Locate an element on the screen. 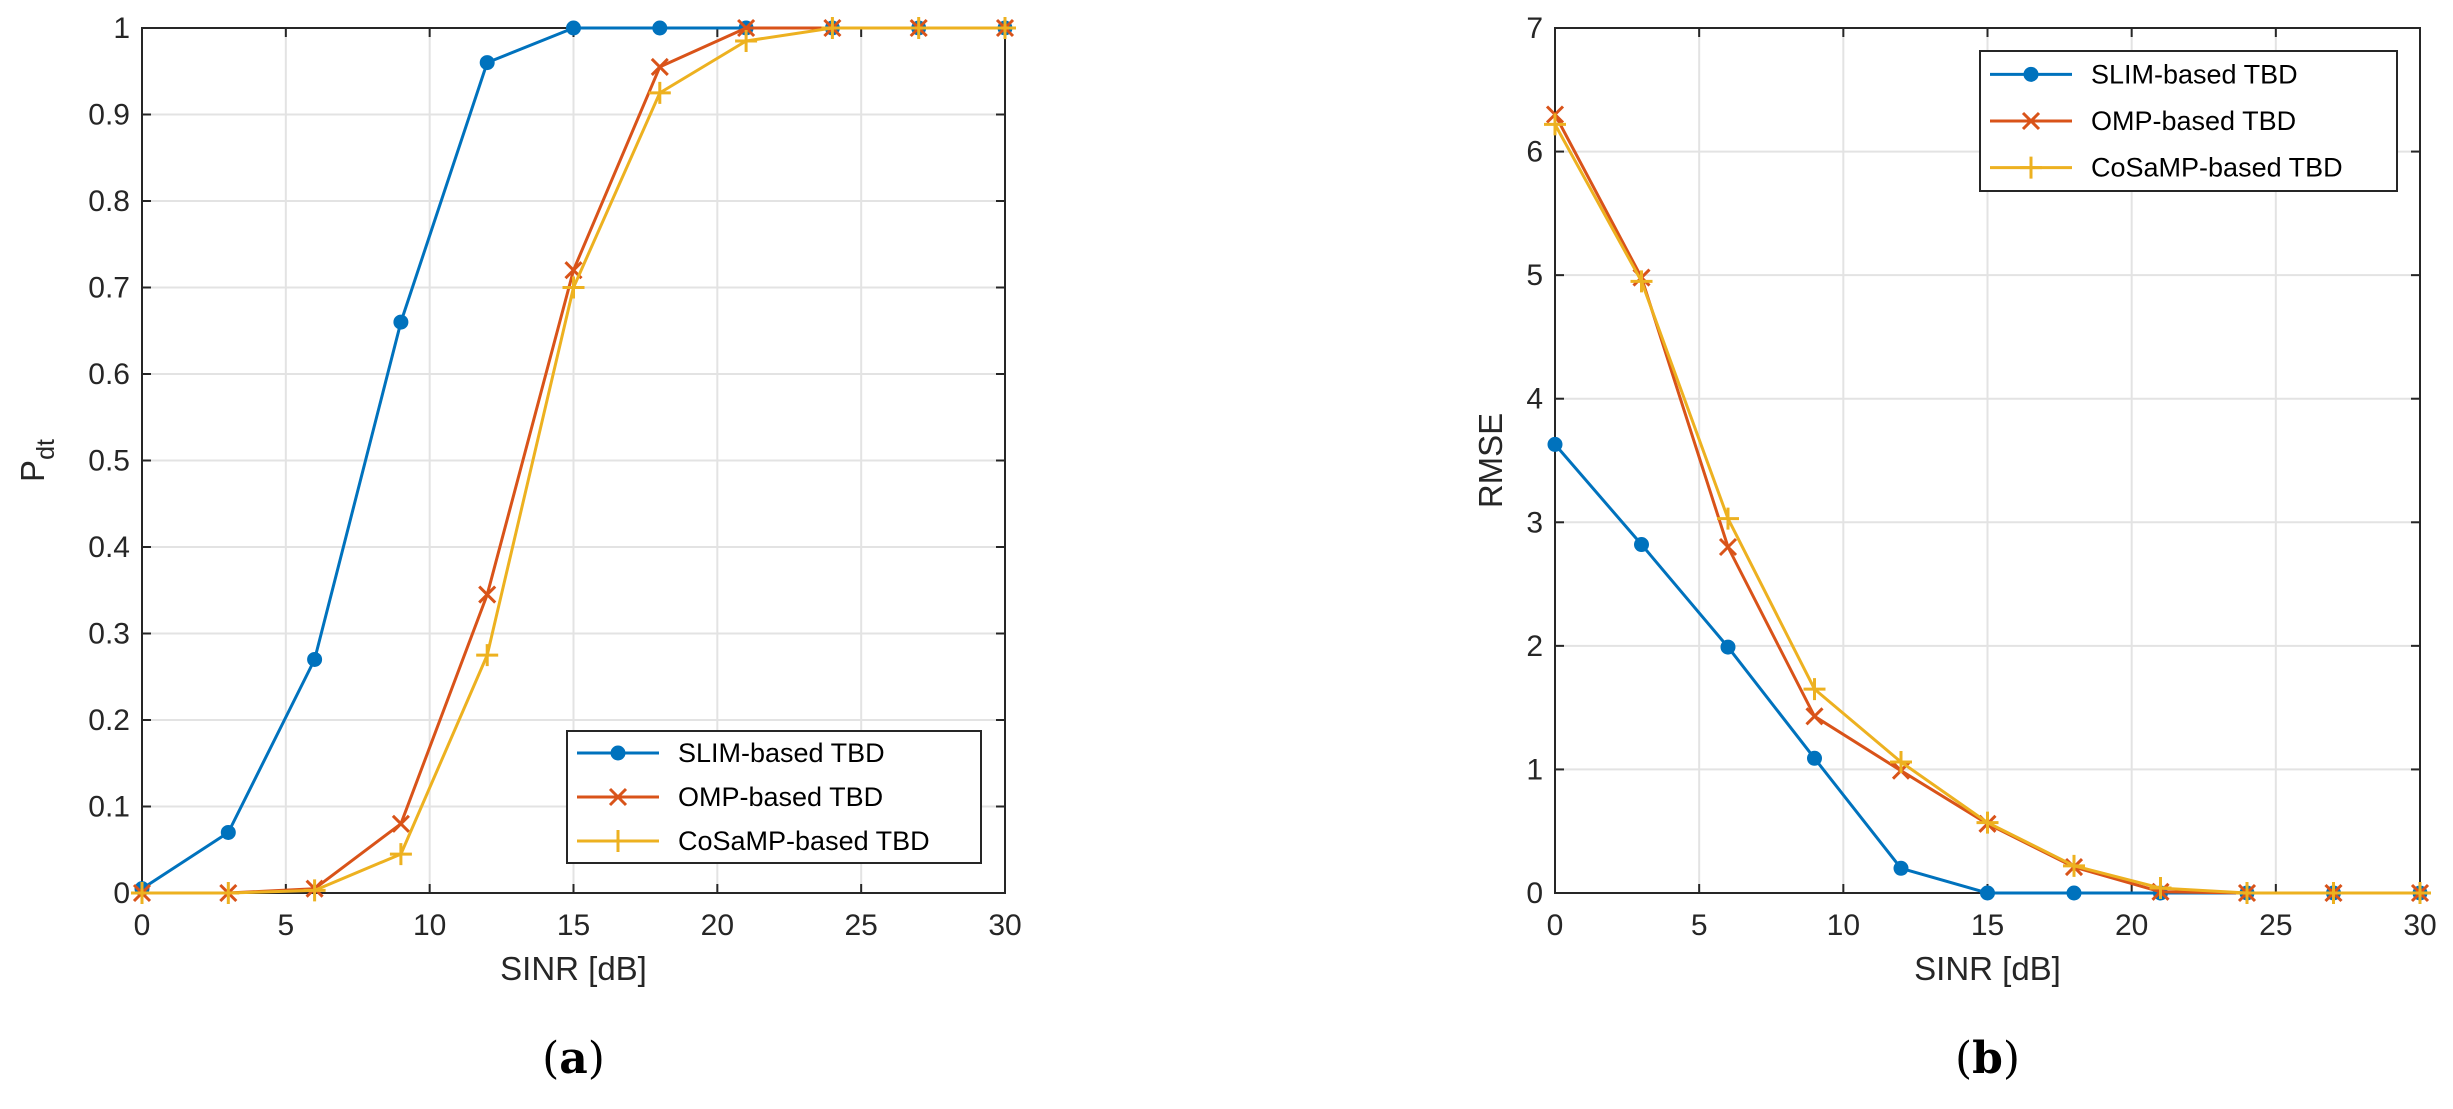 Image resolution: width=2453 pixels, height=1109 pixels. y-tick-label: 7 is located at coordinates (1534, 28).